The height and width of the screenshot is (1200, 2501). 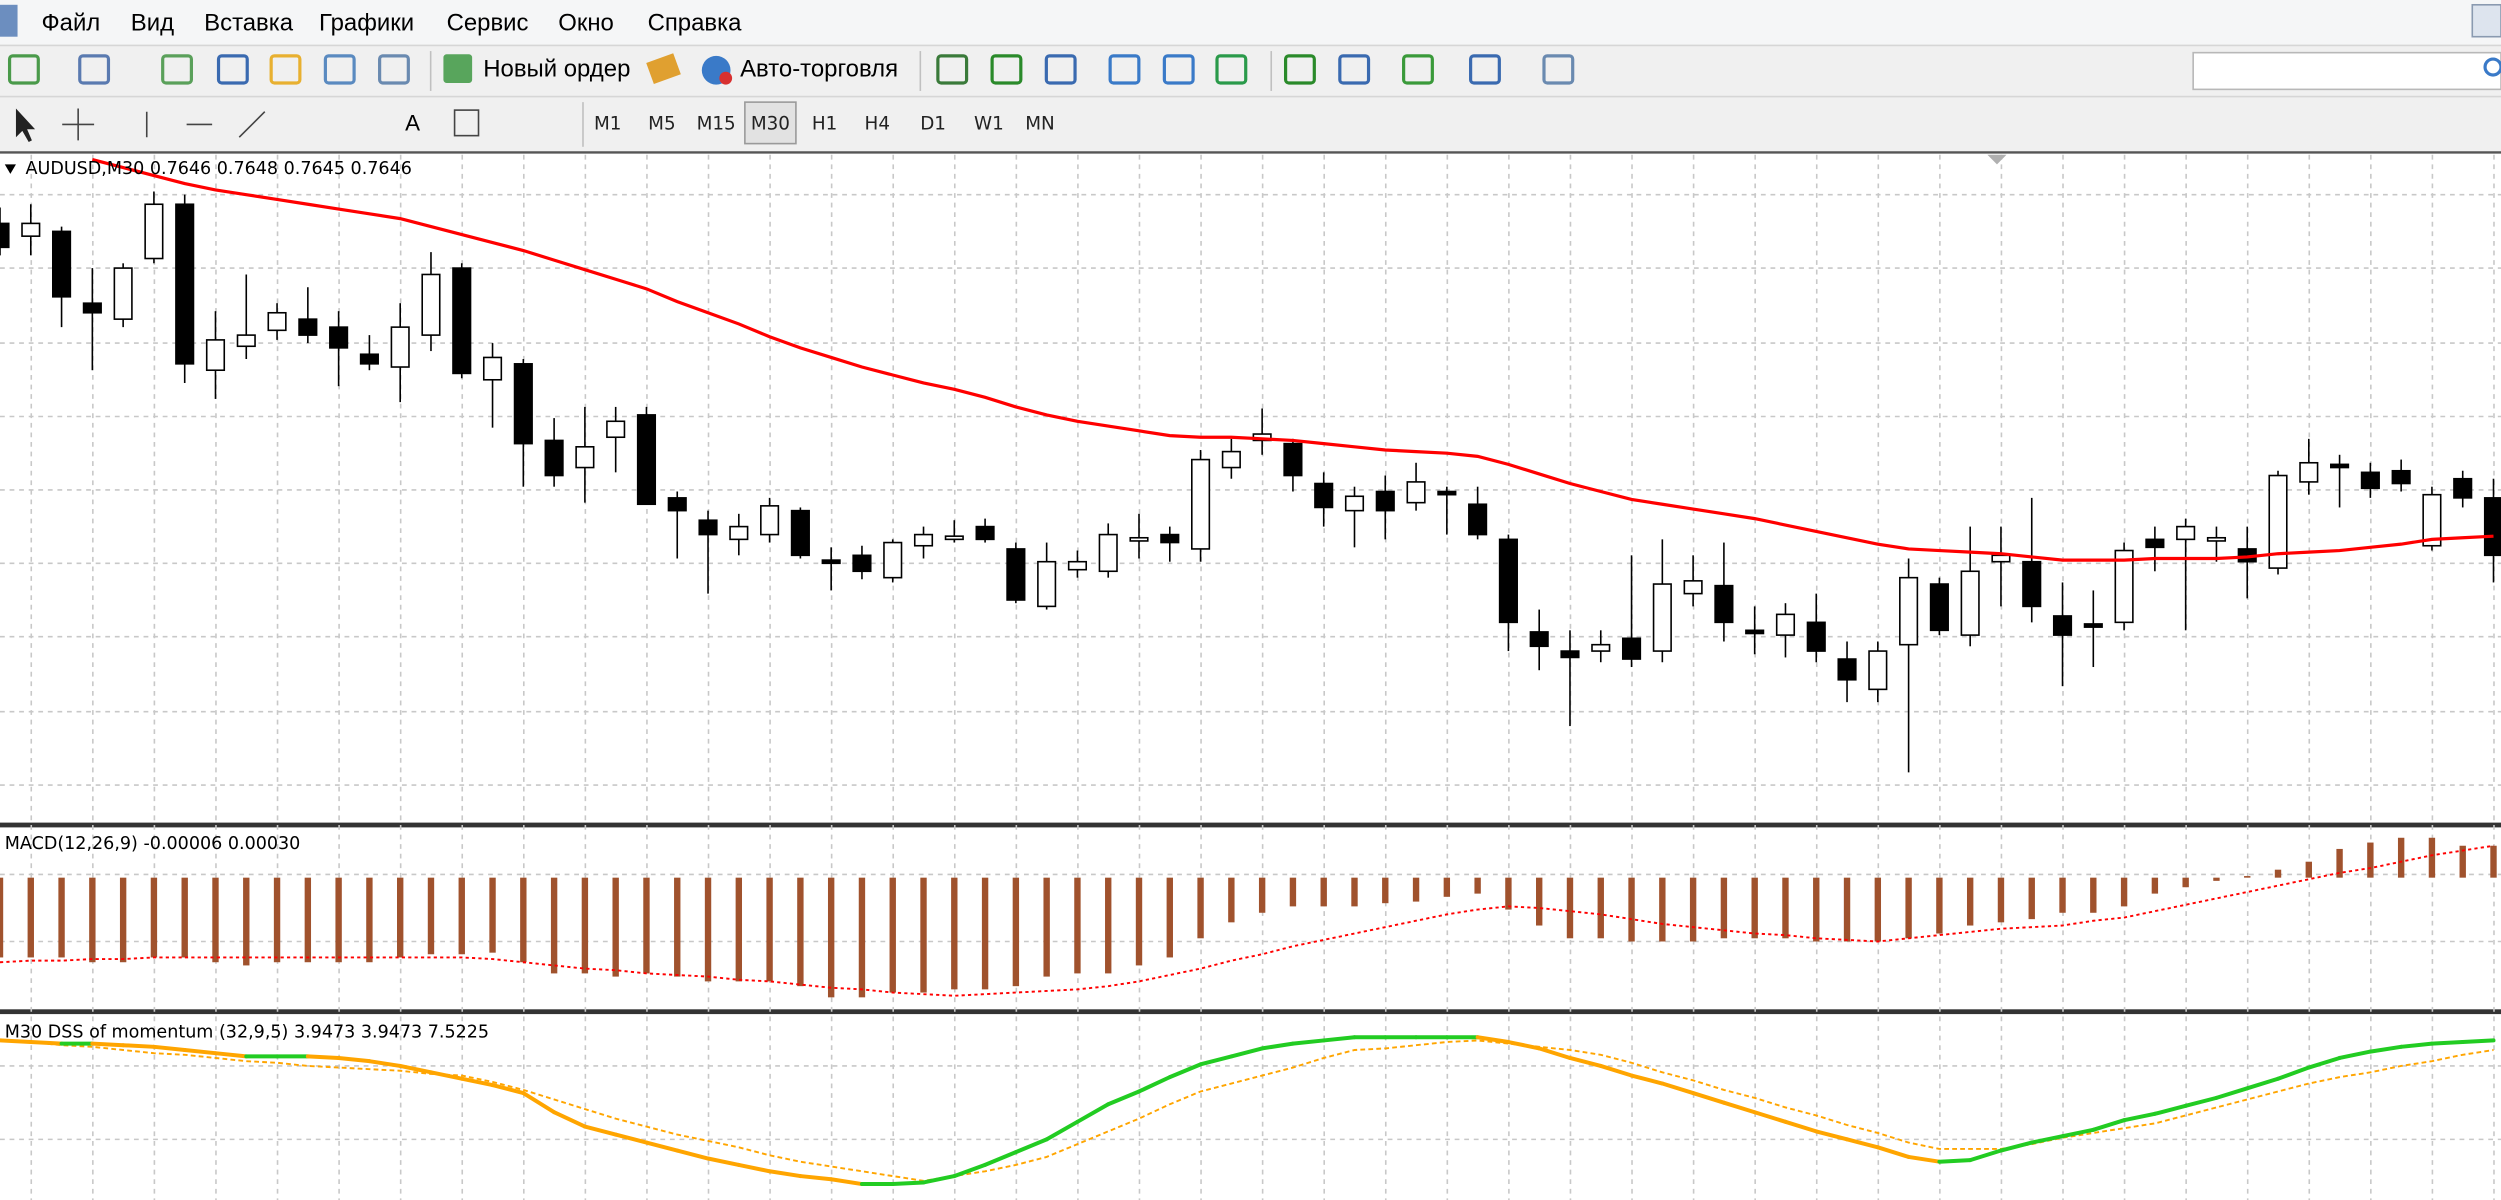 What do you see at coordinates (152, 22) in the screenshot?
I see `menu-item: Вид` at bounding box center [152, 22].